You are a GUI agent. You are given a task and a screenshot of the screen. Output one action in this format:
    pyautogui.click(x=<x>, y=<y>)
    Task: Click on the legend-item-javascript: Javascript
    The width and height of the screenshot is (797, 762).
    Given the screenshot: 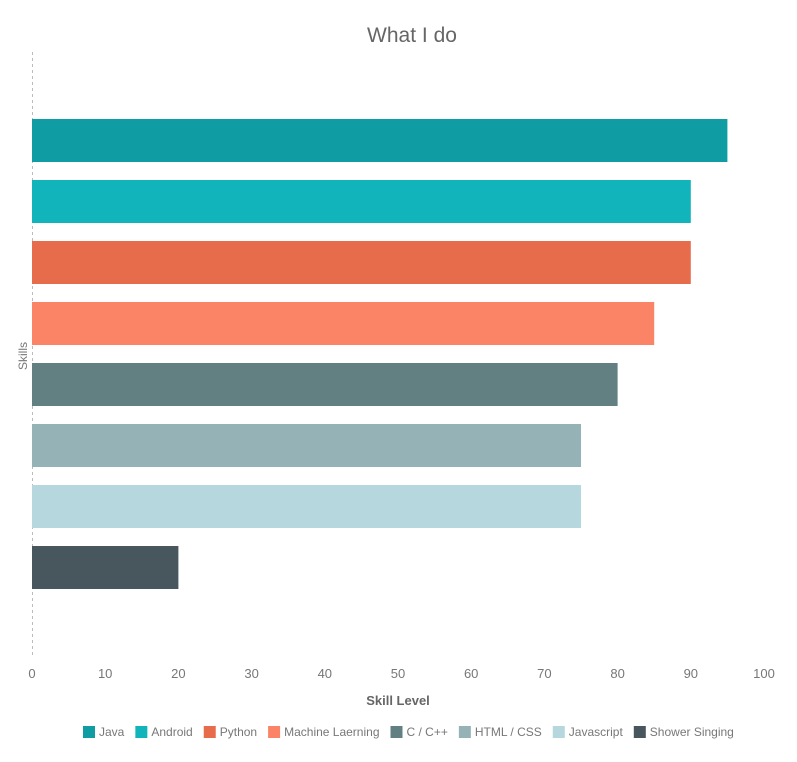 What is the action you would take?
    pyautogui.click(x=588, y=732)
    